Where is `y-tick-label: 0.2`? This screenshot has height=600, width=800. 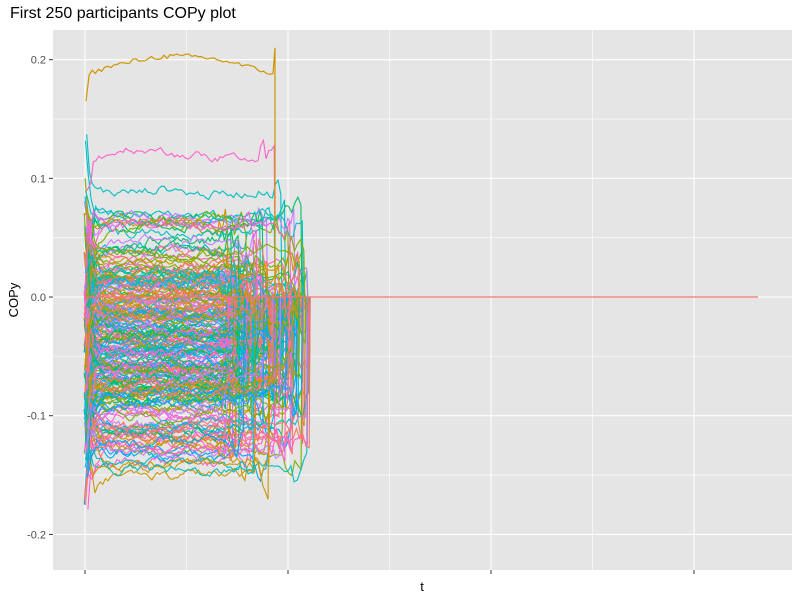 y-tick-label: 0.2 is located at coordinates (38, 61).